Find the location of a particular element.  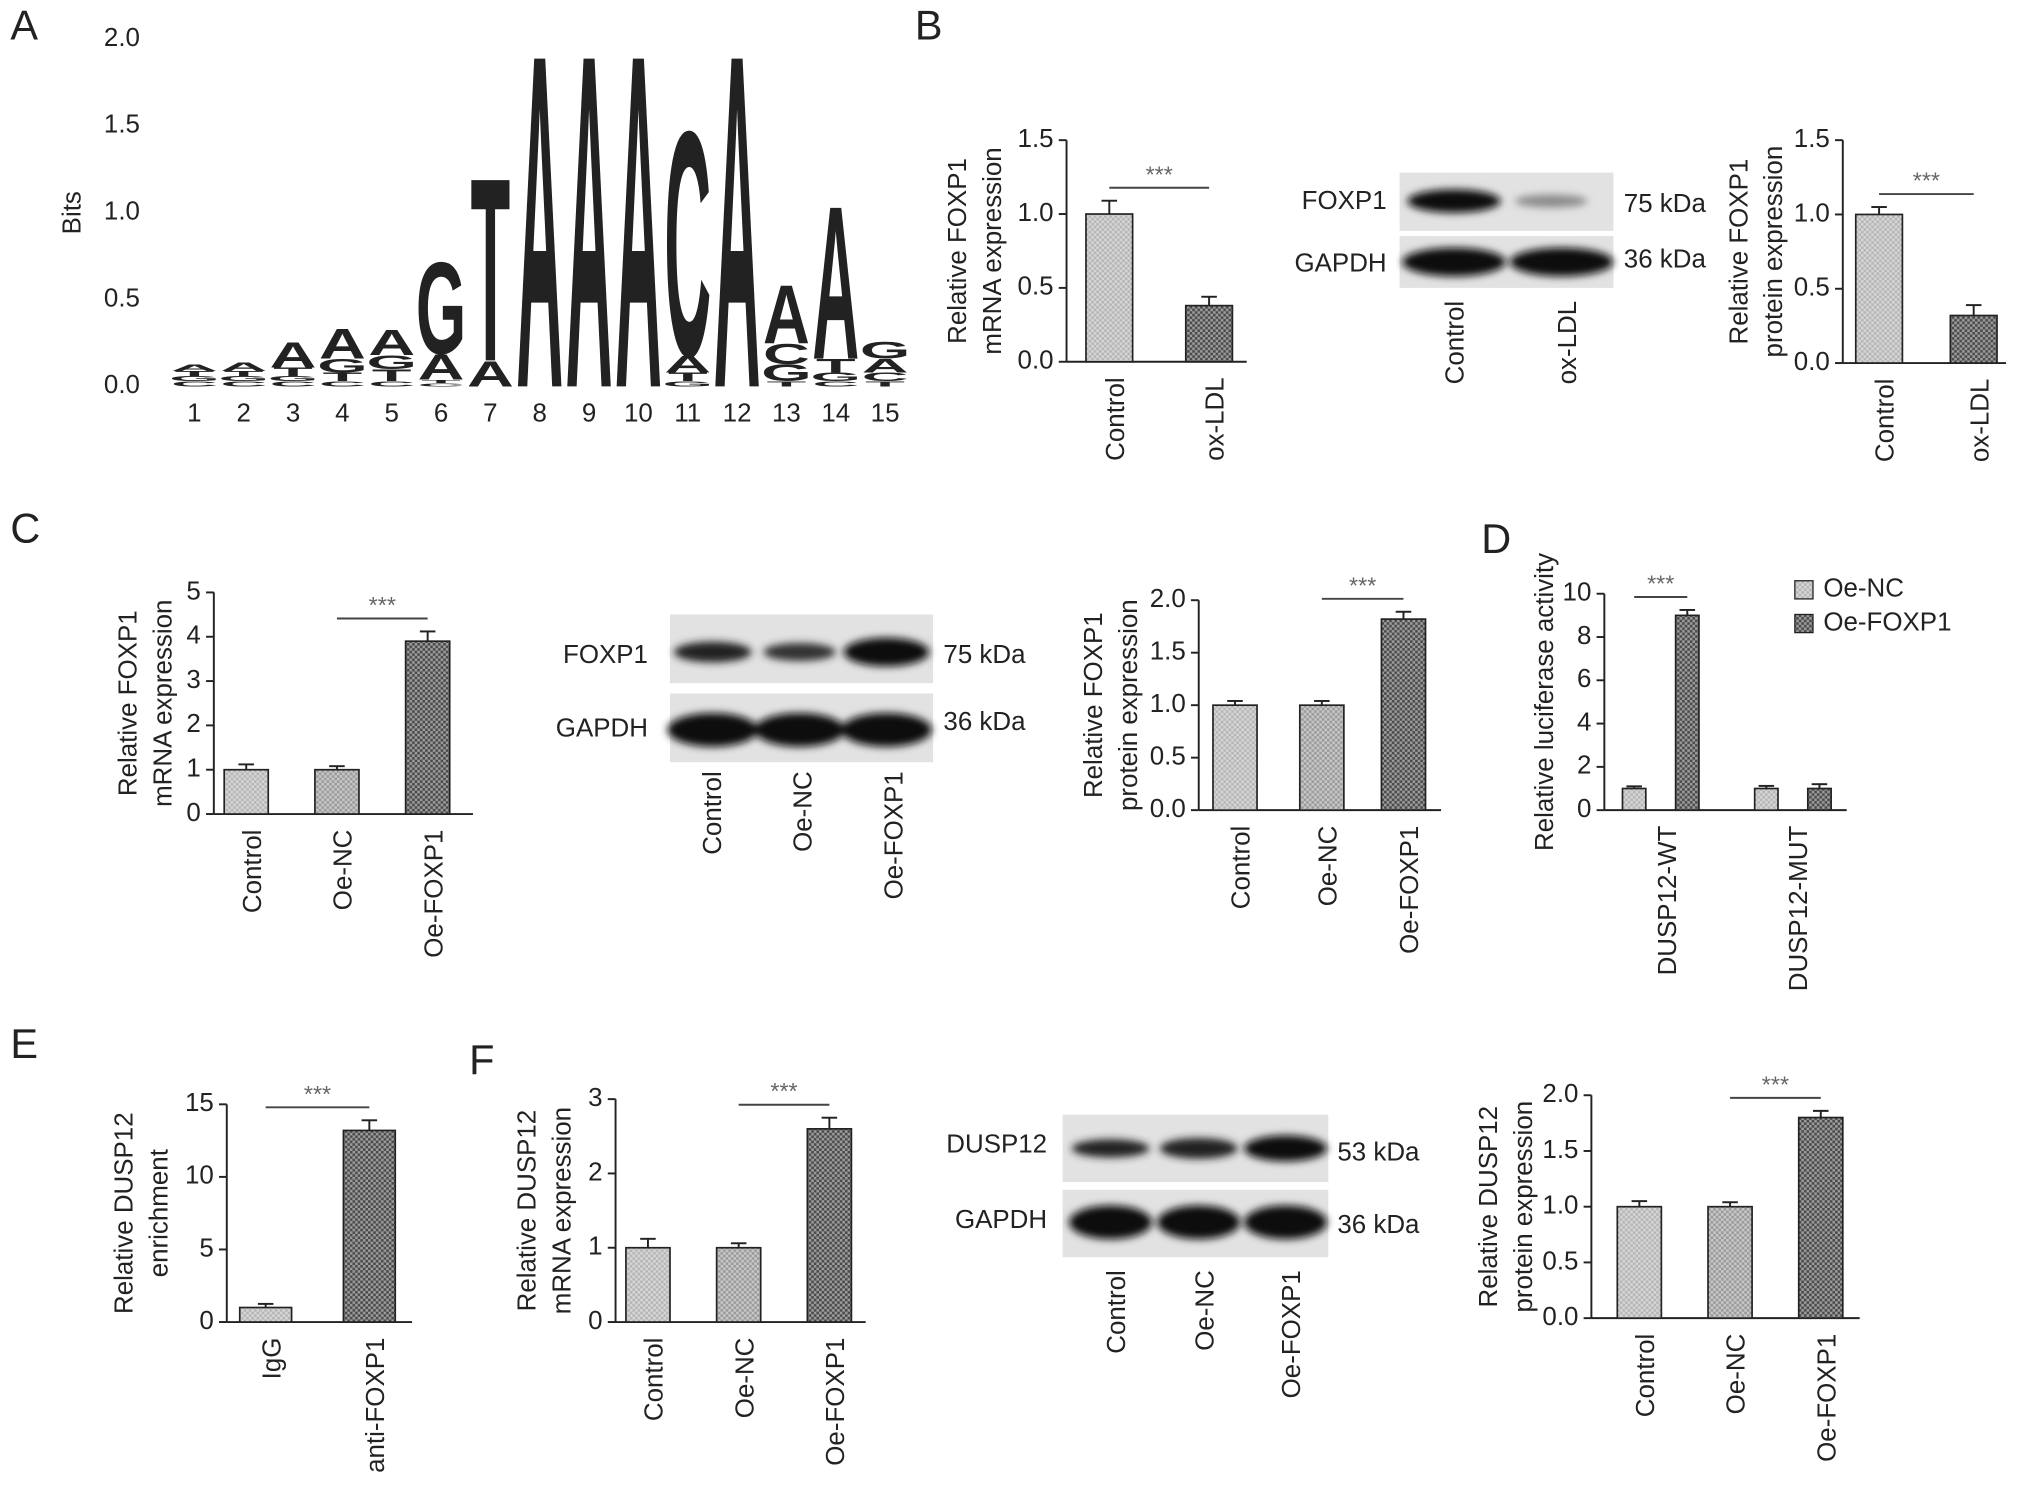

panel-label: A is located at coordinates (24, 25).